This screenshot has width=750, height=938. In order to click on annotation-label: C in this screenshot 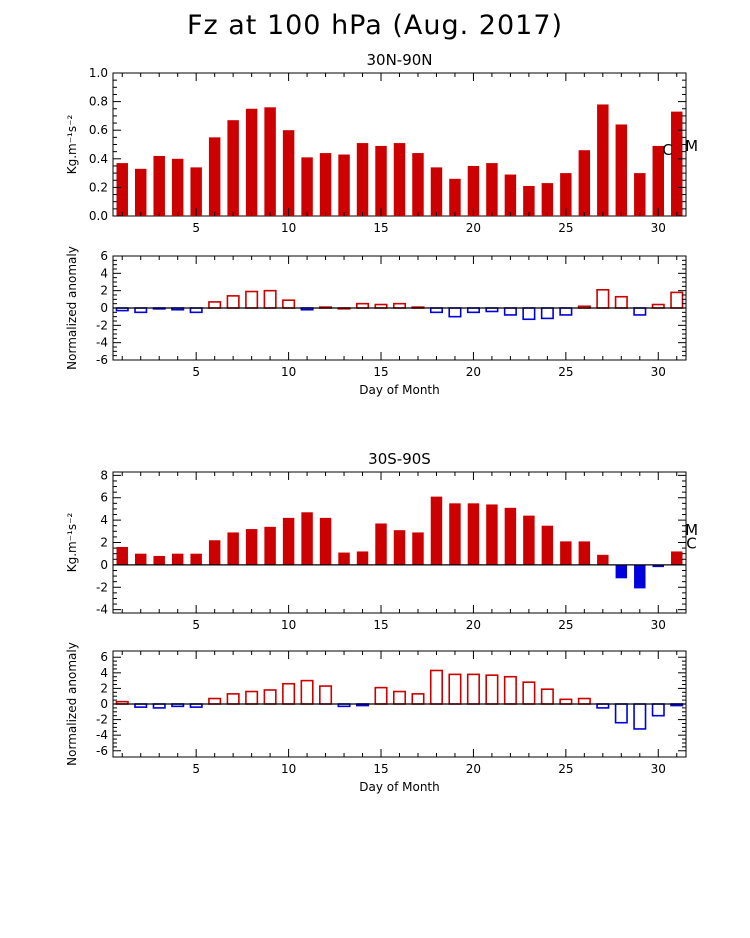, I will do `click(667, 150)`.